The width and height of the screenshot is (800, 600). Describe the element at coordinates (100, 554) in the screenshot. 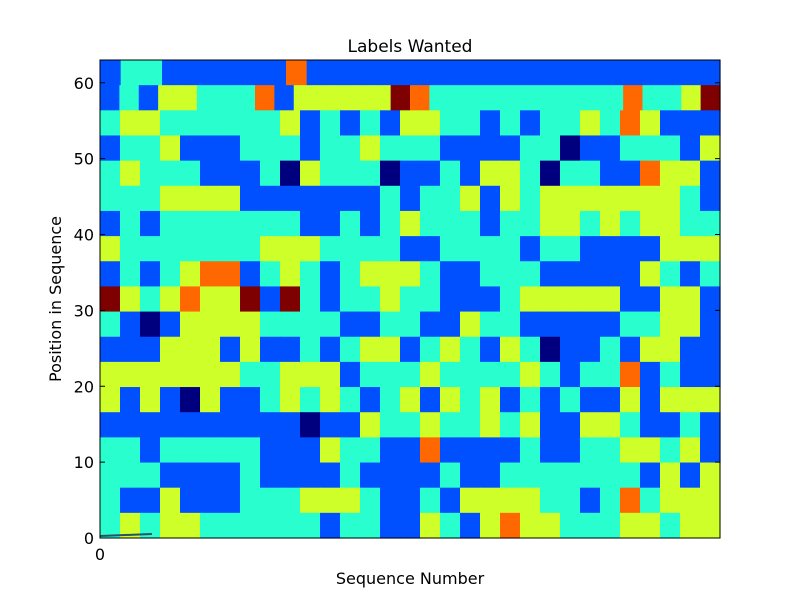

I see `x-axis-ticks: 0` at that location.